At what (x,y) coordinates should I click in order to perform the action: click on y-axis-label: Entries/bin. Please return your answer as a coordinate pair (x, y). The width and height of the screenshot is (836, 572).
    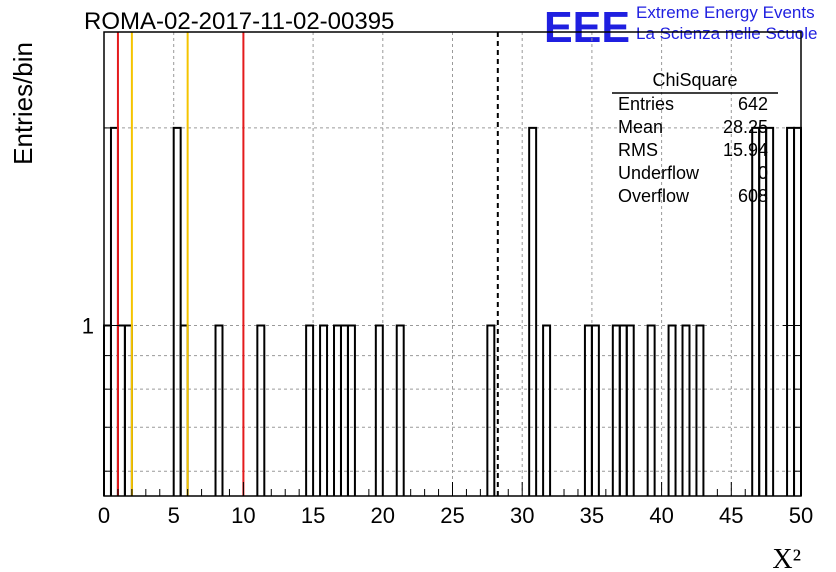
    Looking at the image, I should click on (23, 103).